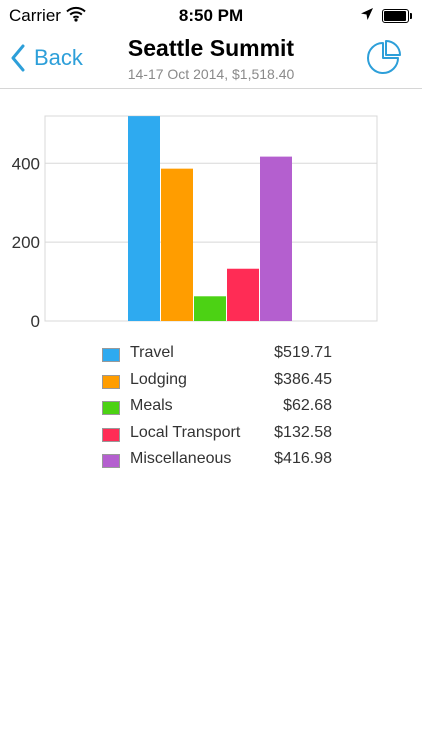 The width and height of the screenshot is (422, 750). Describe the element at coordinates (177, 244) in the screenshot. I see `bar-lodging` at that location.